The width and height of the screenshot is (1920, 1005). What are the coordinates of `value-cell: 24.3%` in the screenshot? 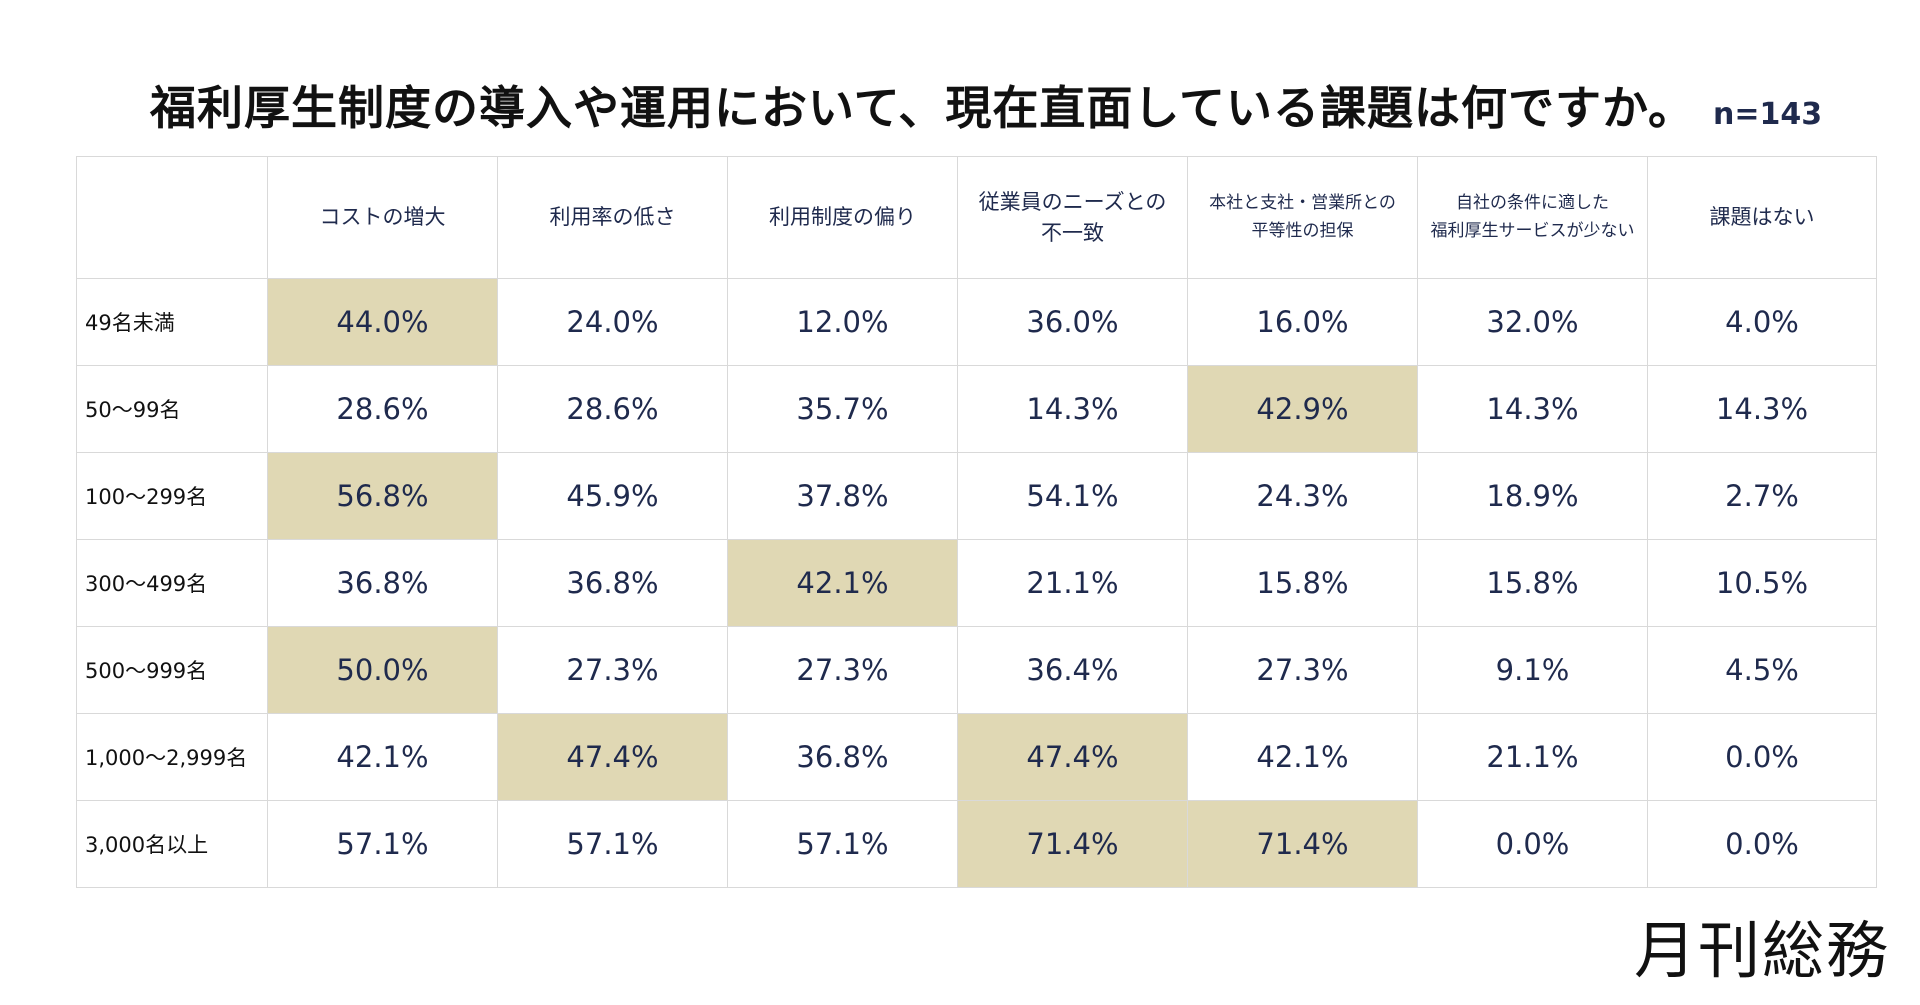 It's located at (1302, 496).